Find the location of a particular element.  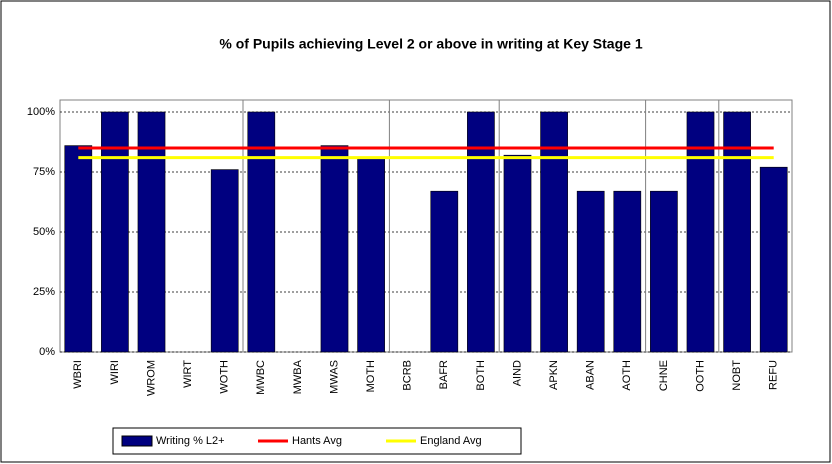

y-tick-label: 50% is located at coordinates (44, 232).